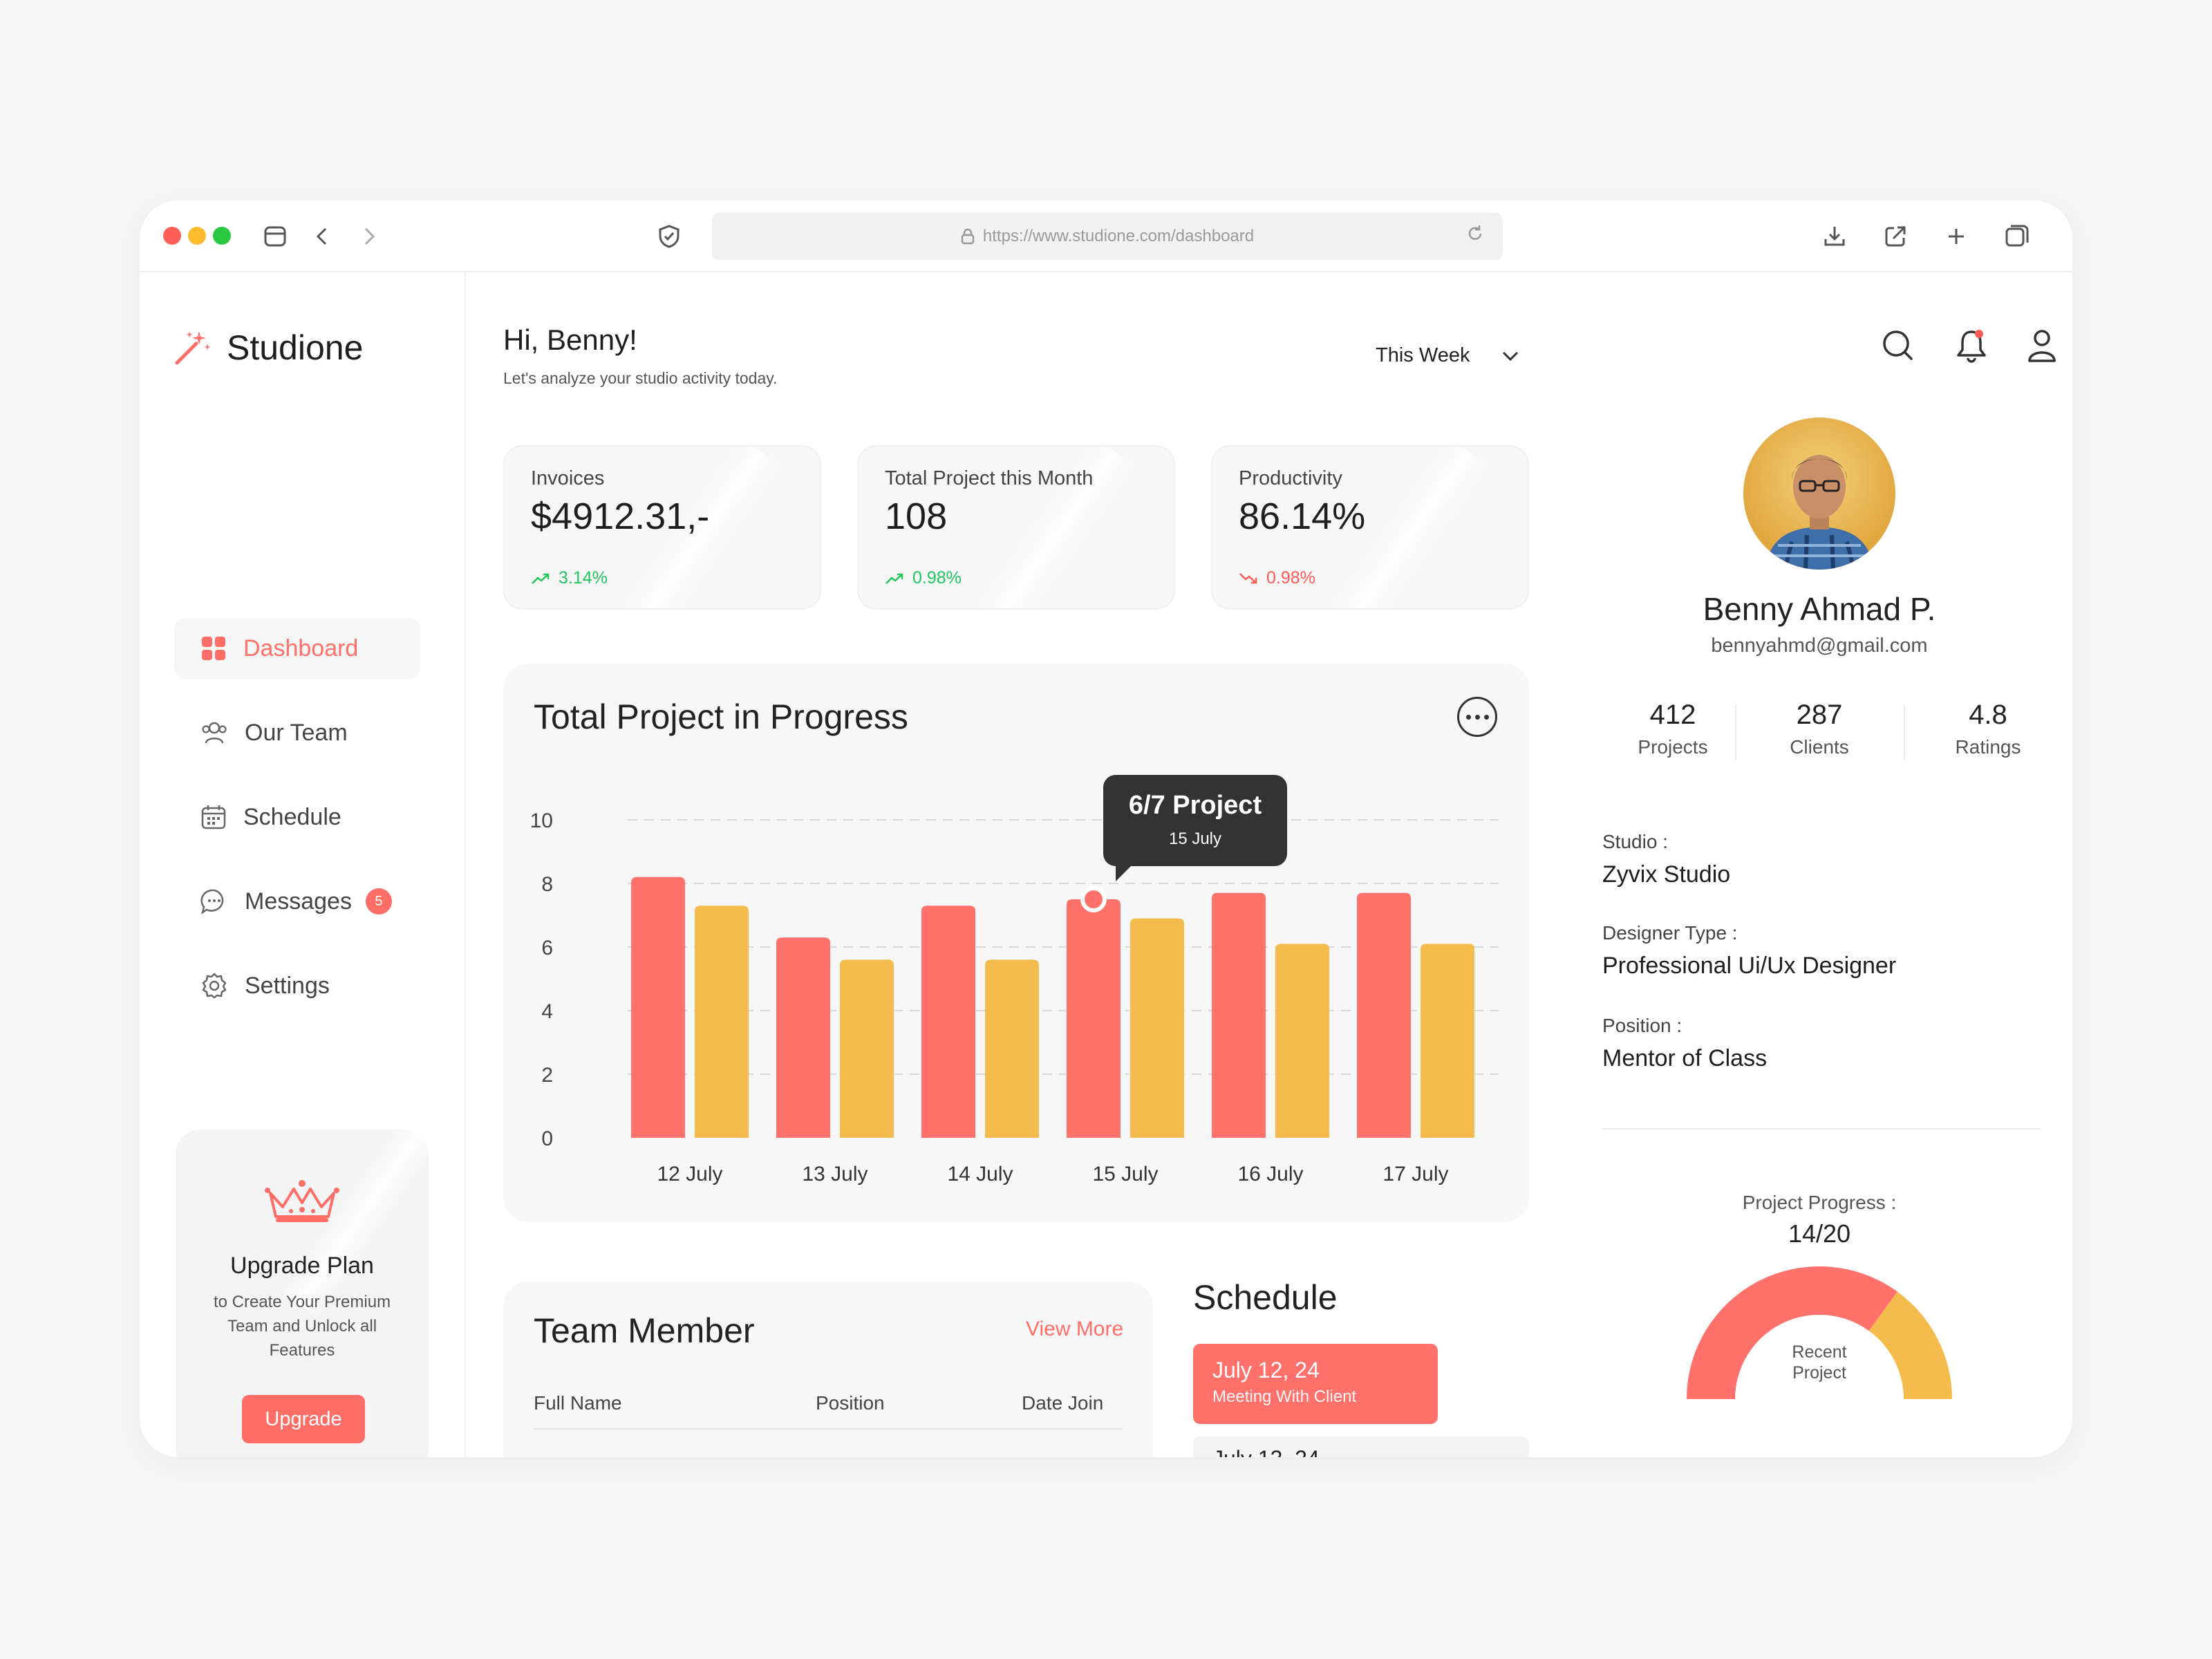  What do you see at coordinates (1265, 1297) in the screenshot?
I see `schedule-title: Schedule` at bounding box center [1265, 1297].